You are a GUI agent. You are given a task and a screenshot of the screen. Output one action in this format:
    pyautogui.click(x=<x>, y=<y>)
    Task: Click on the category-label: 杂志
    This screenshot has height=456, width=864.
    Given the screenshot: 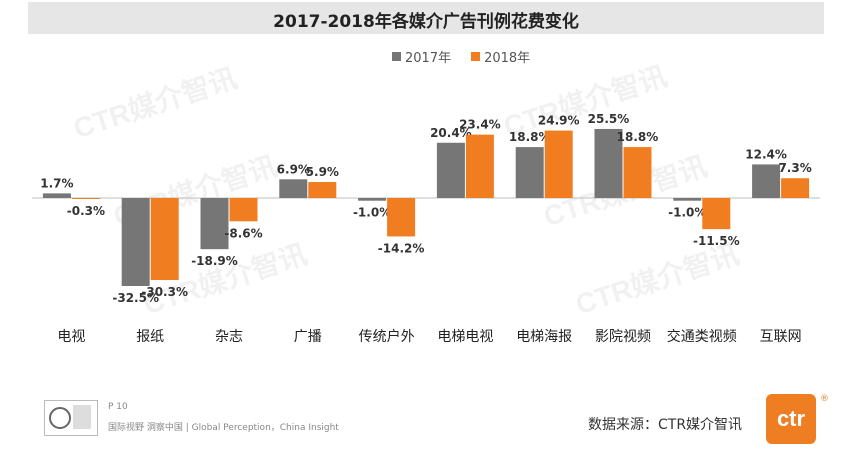 What is the action you would take?
    pyautogui.click(x=229, y=337)
    